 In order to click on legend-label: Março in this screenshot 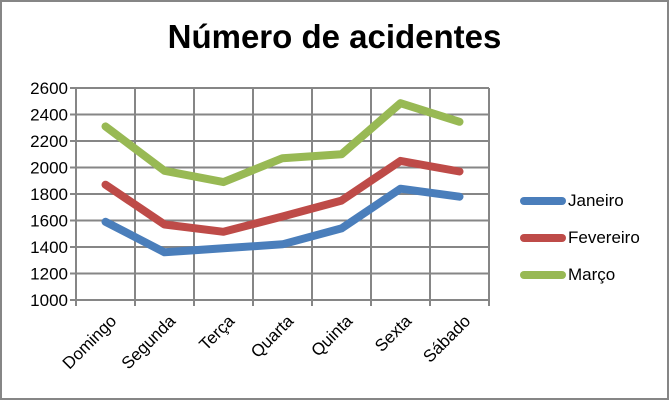, I will do `click(592, 274)`.